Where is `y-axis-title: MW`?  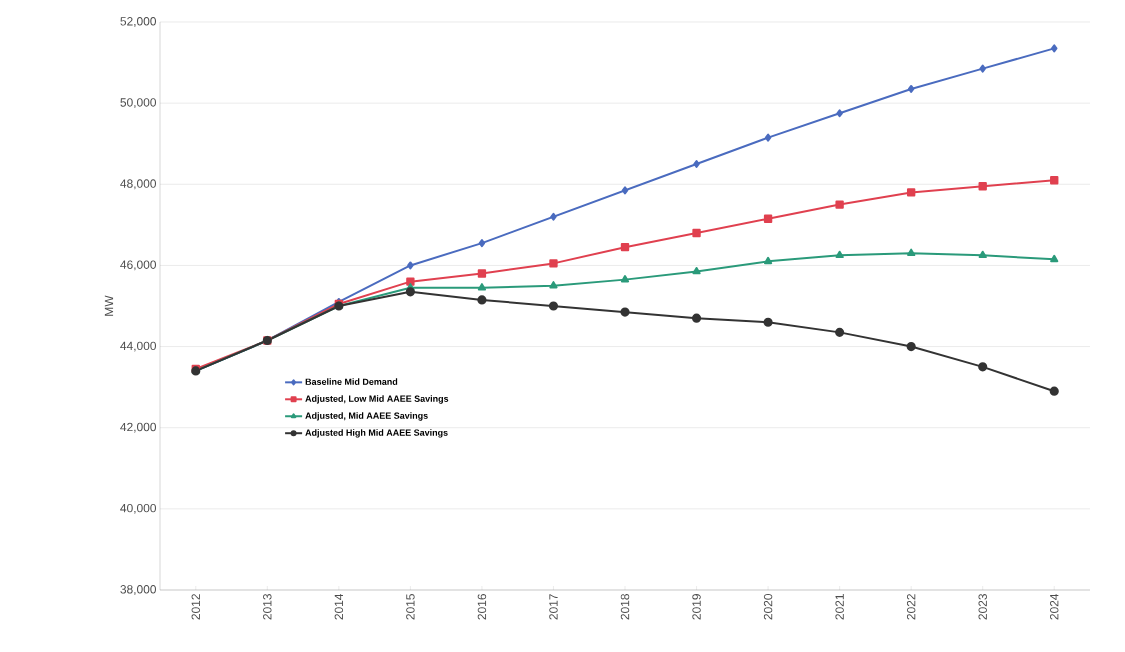
y-axis-title: MW is located at coordinates (109, 305).